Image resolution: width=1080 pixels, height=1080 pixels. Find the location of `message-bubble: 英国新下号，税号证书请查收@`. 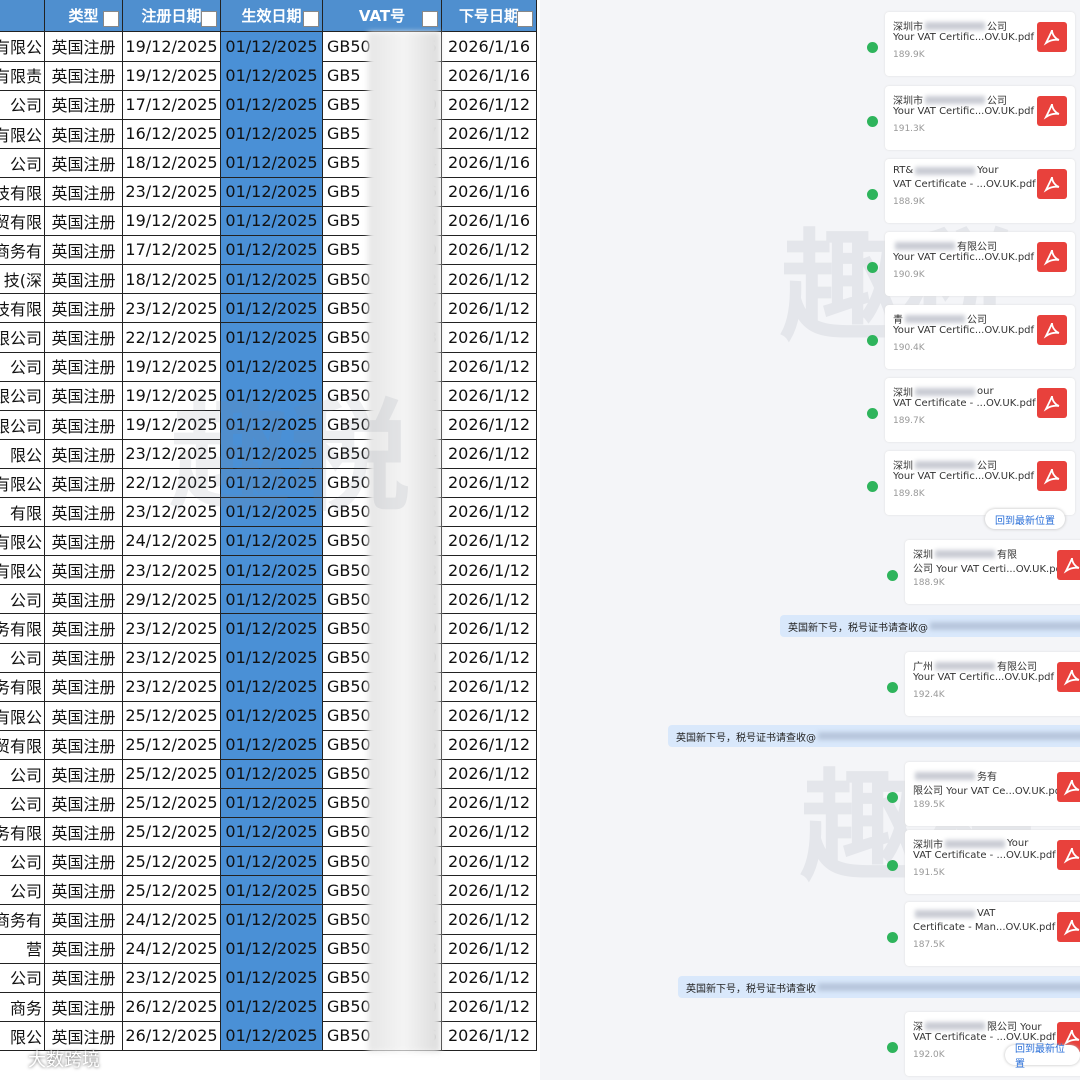

message-bubble: 英国新下号，税号证书请查收@ is located at coordinates (930, 626).